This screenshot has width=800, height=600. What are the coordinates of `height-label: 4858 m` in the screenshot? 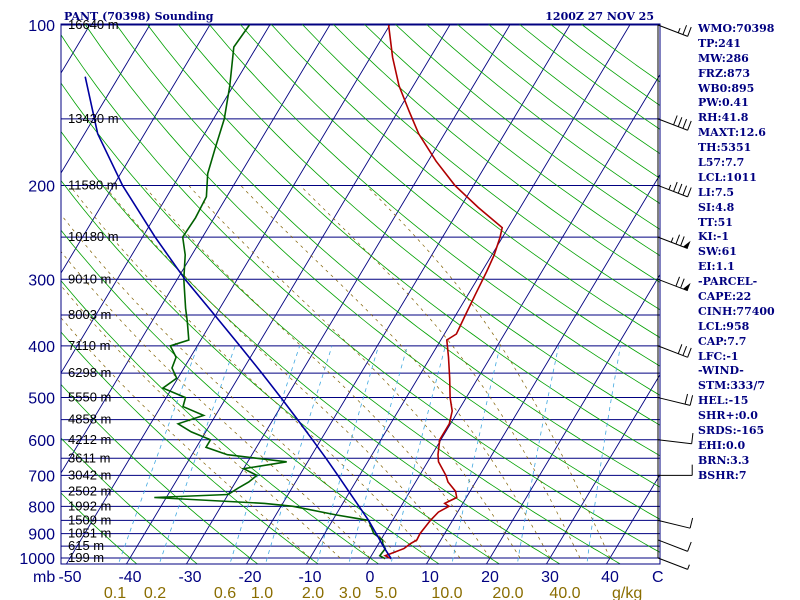 It's located at (89, 419).